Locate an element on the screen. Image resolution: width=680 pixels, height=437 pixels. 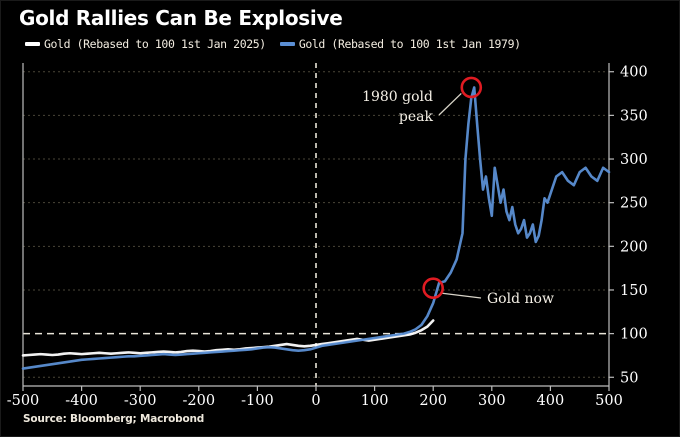
xtick-label-200: 200 is located at coordinates (433, 401).